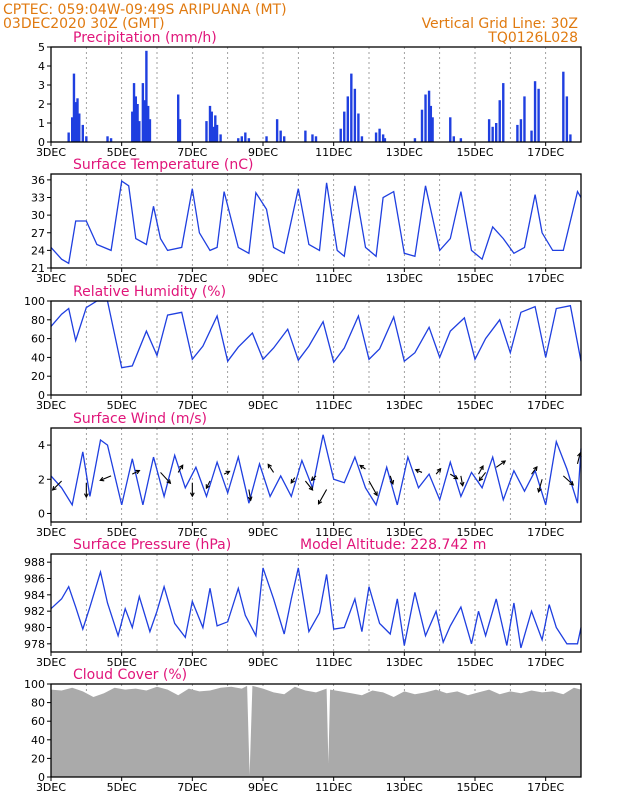 The width and height of the screenshot is (618, 800). What do you see at coordinates (34, 562) in the screenshot?
I see `y-tick-label: 988` at bounding box center [34, 562].